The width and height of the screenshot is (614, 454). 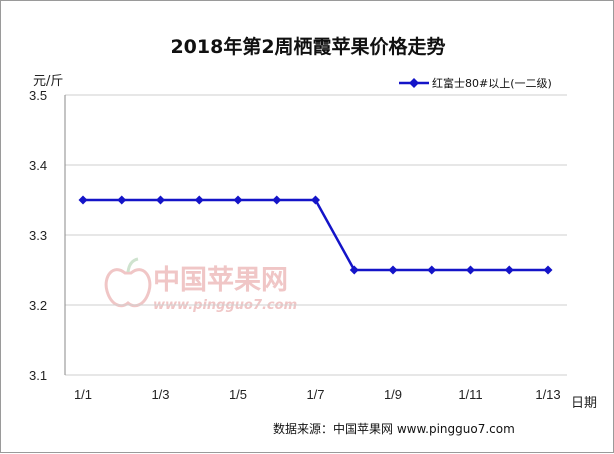 I want to click on y-tick-label: 3.2, so click(x=38, y=305).